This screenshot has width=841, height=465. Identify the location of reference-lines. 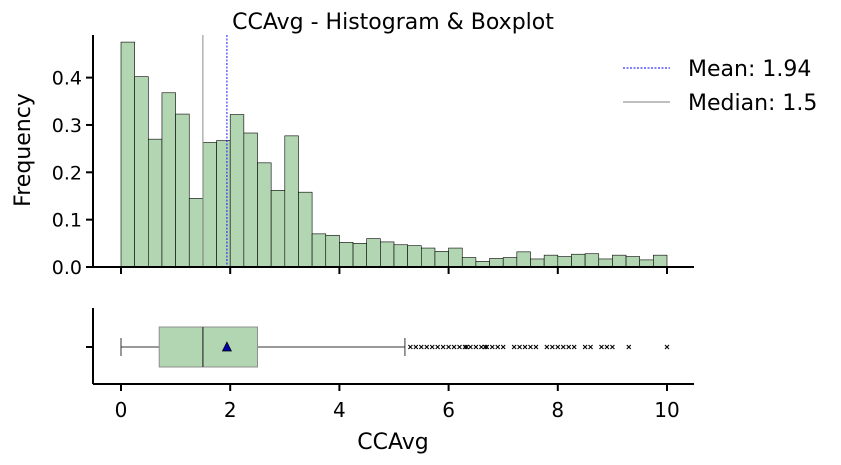
(215, 151).